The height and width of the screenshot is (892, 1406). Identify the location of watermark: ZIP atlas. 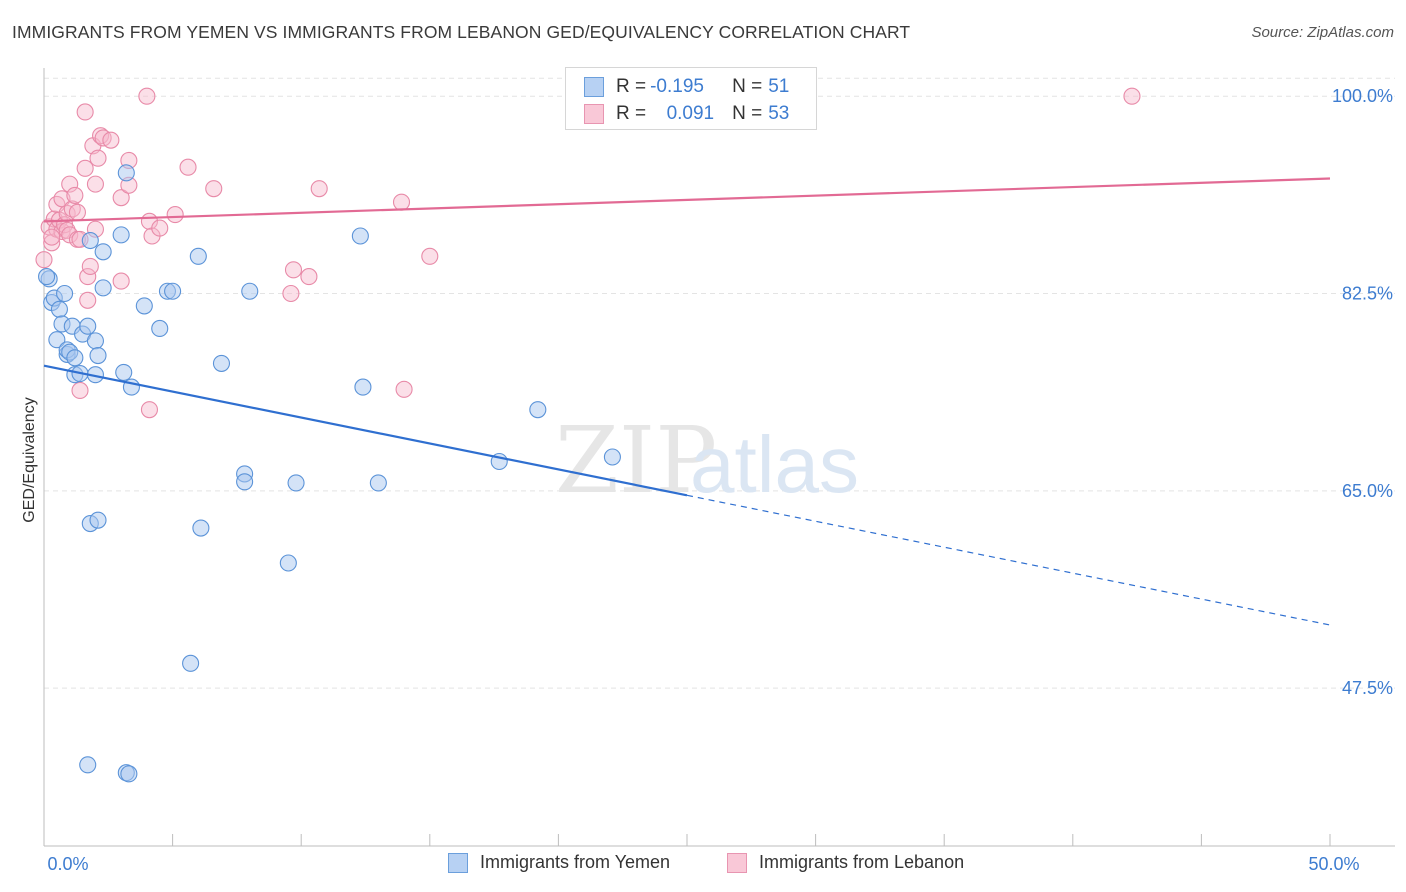
(707, 460).